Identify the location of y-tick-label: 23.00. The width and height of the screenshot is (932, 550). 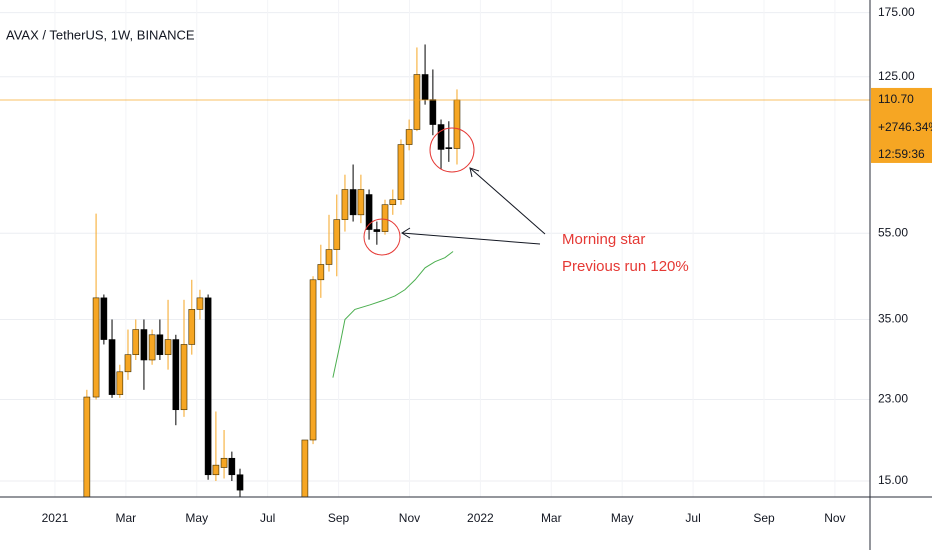
(893, 399).